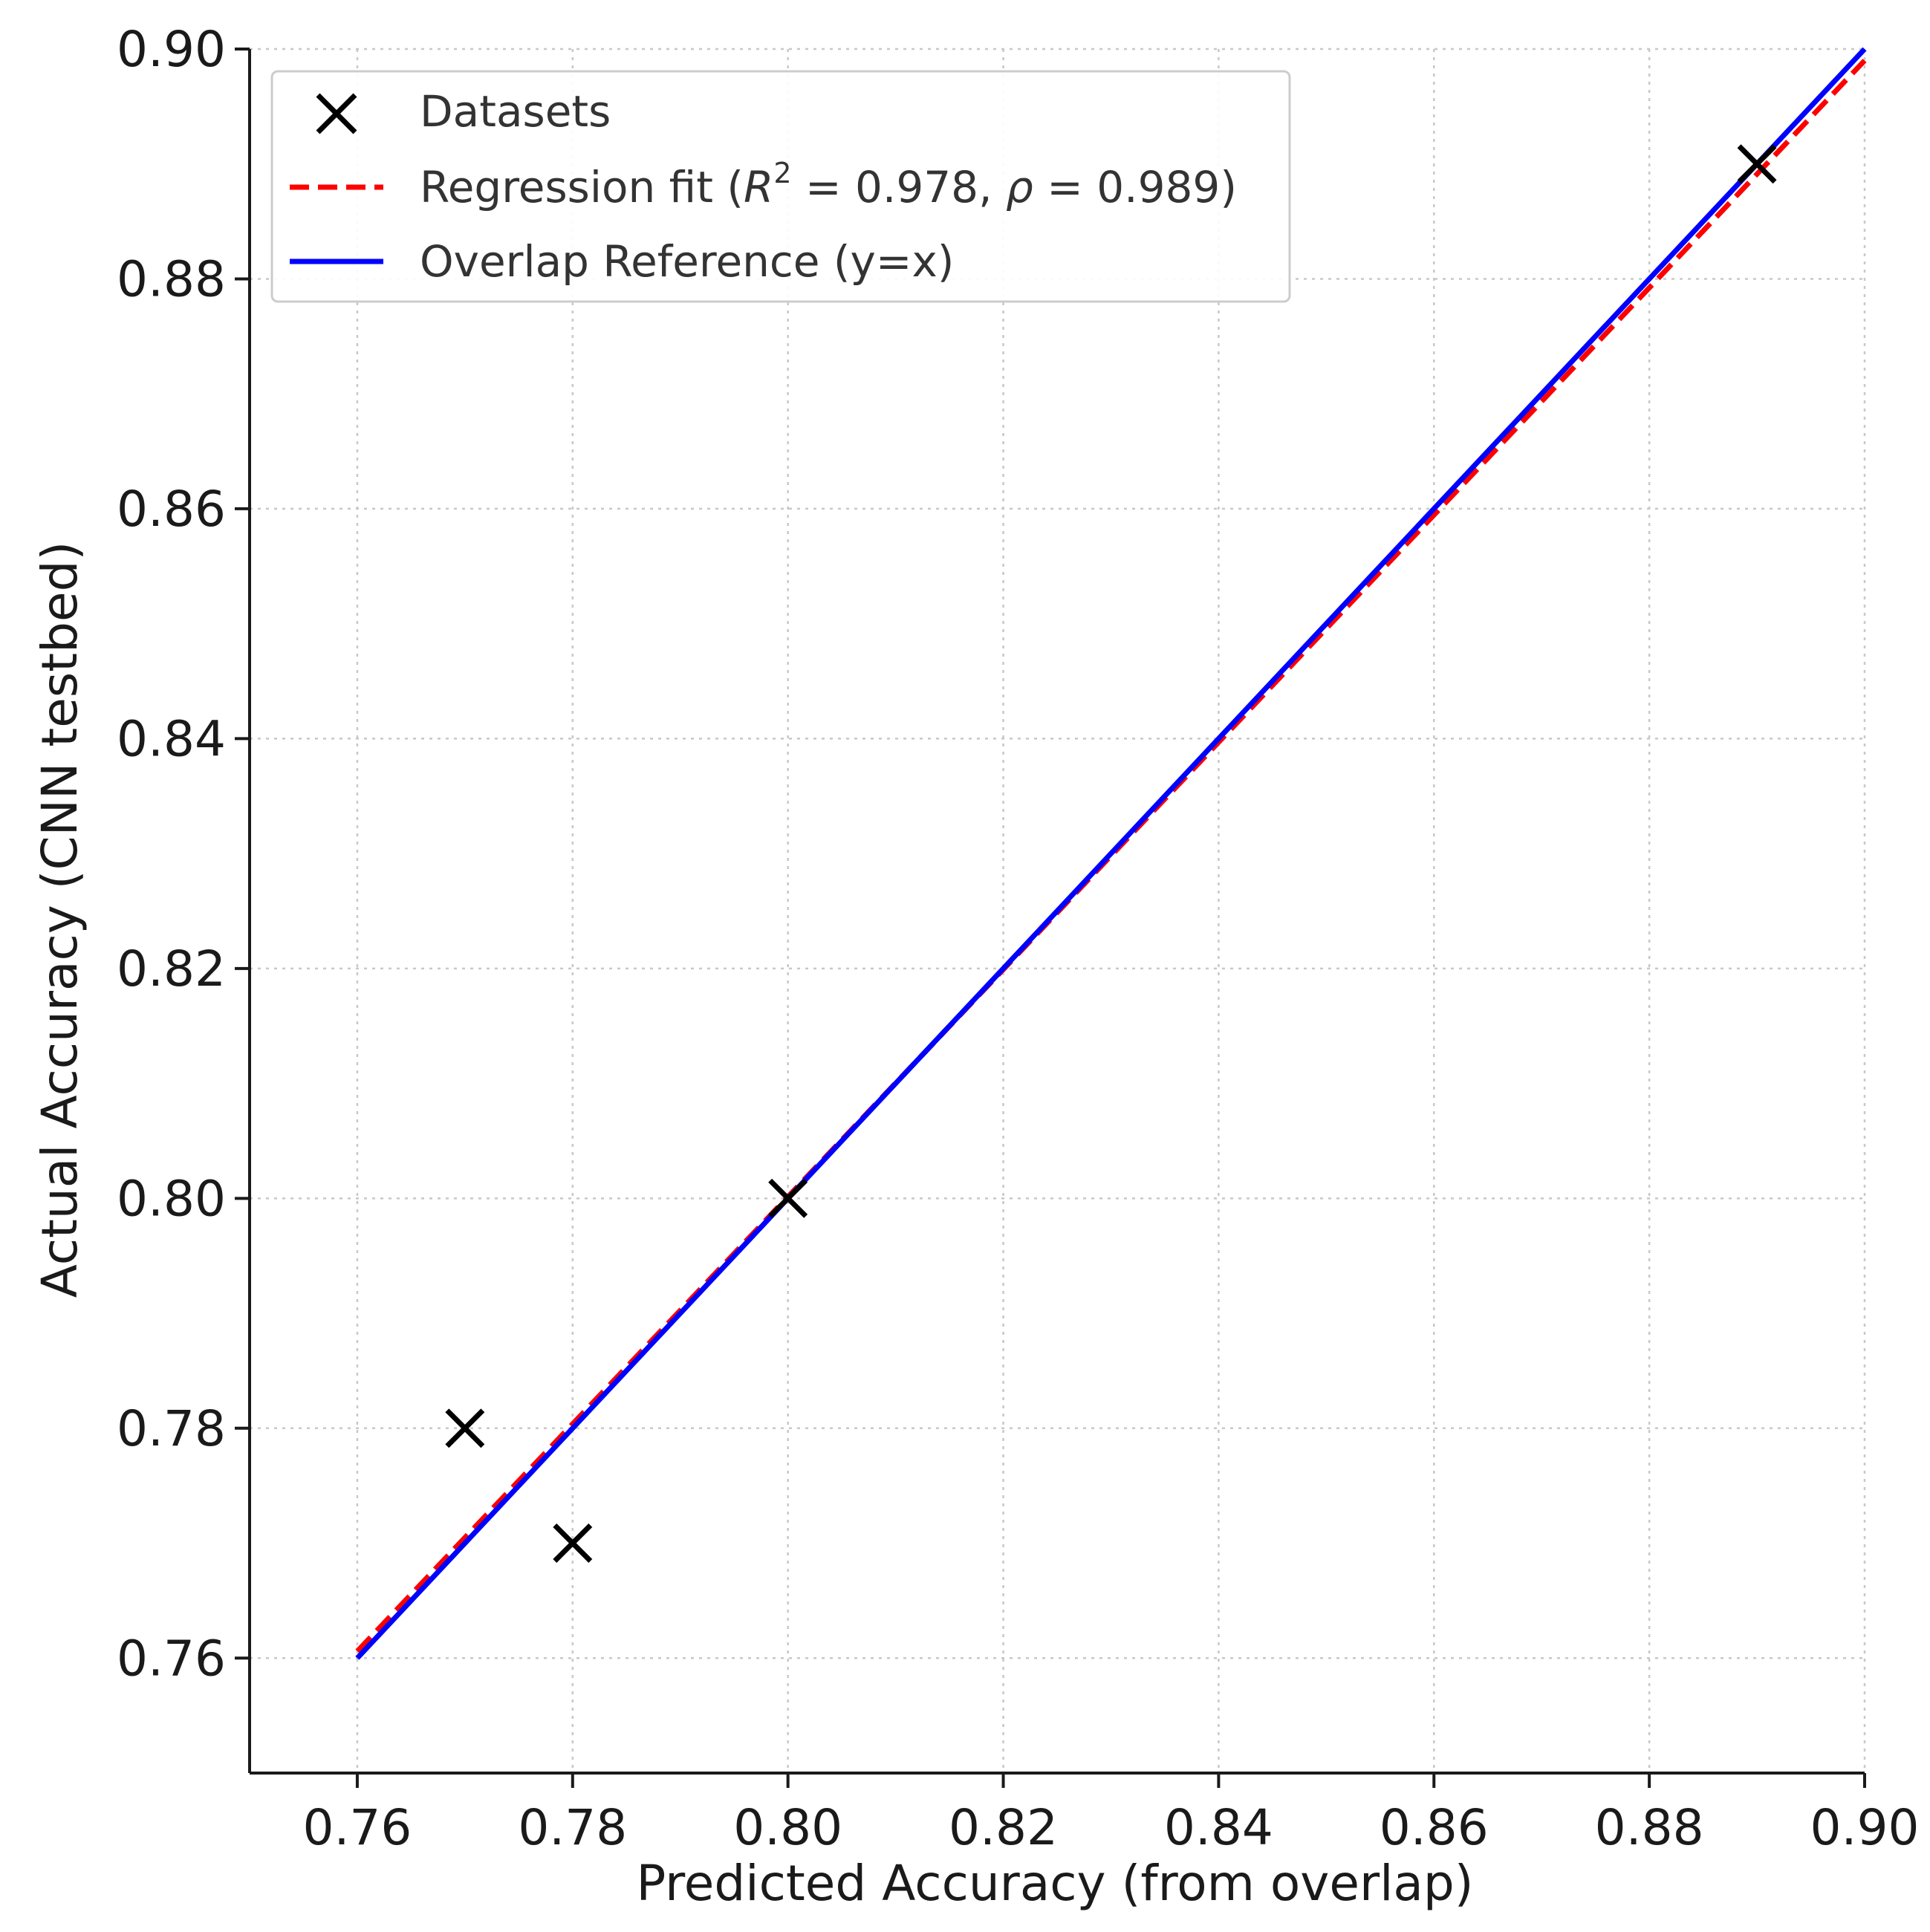 Image resolution: width=1930 pixels, height=1932 pixels. Describe the element at coordinates (171, 49) in the screenshot. I see `y-tick-label: 0.90` at that location.